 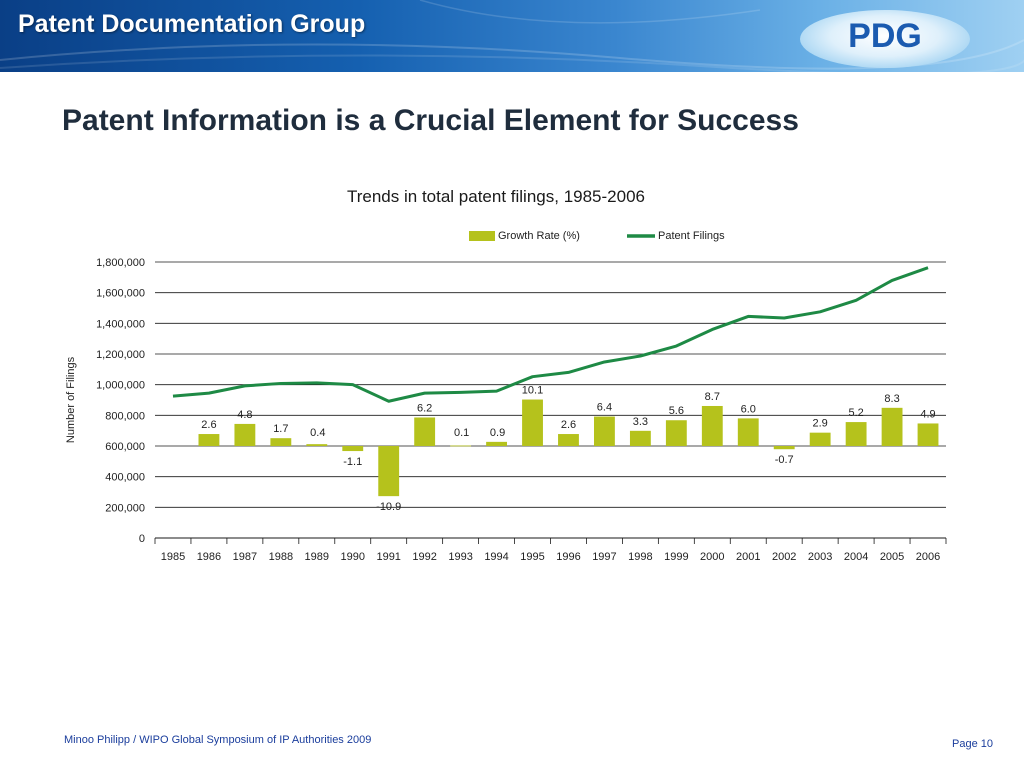 I want to click on bar-value-label: 6.4, so click(x=604, y=408).